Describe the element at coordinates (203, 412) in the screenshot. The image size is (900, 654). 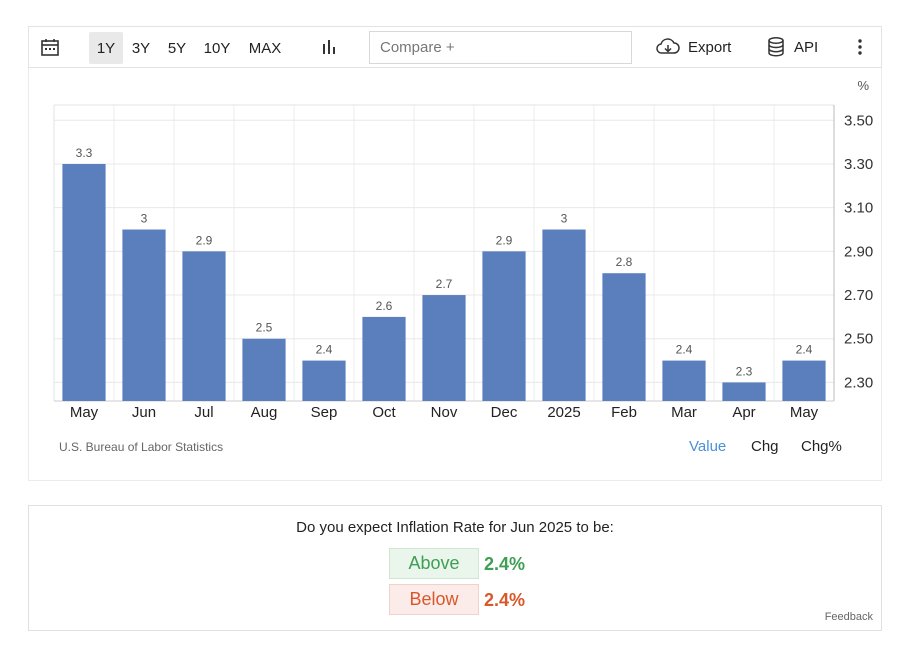
I see `x-tick-label: Jul` at that location.